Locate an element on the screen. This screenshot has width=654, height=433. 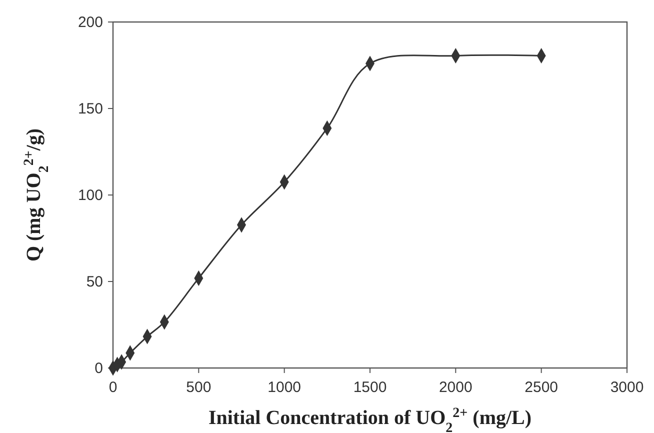
x-tick-label: 2000 is located at coordinates (455, 387).